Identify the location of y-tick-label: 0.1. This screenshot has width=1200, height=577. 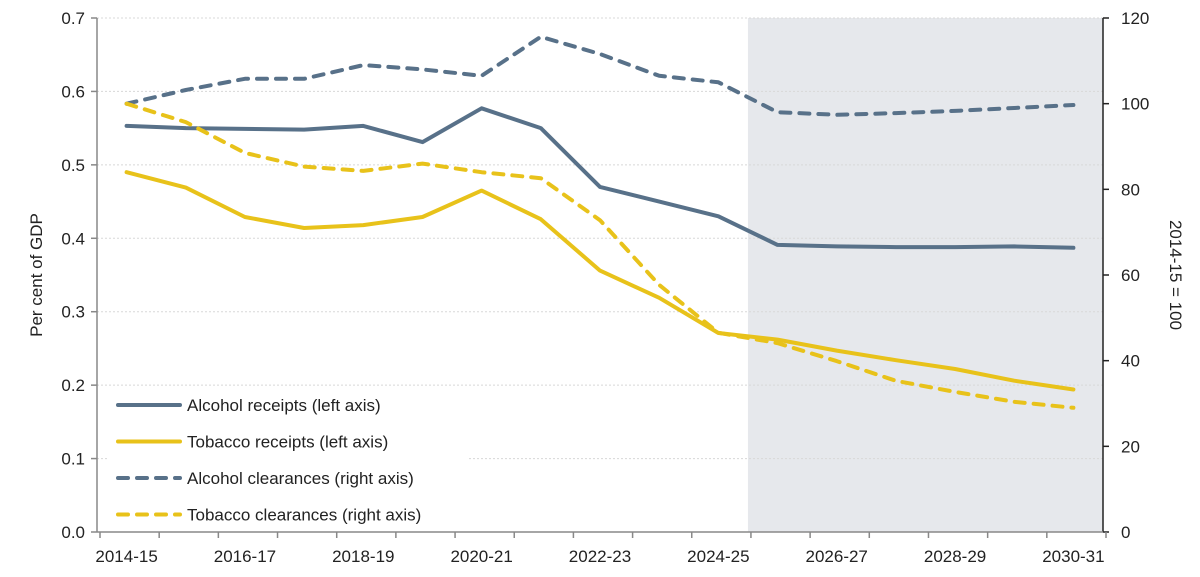
(73, 459).